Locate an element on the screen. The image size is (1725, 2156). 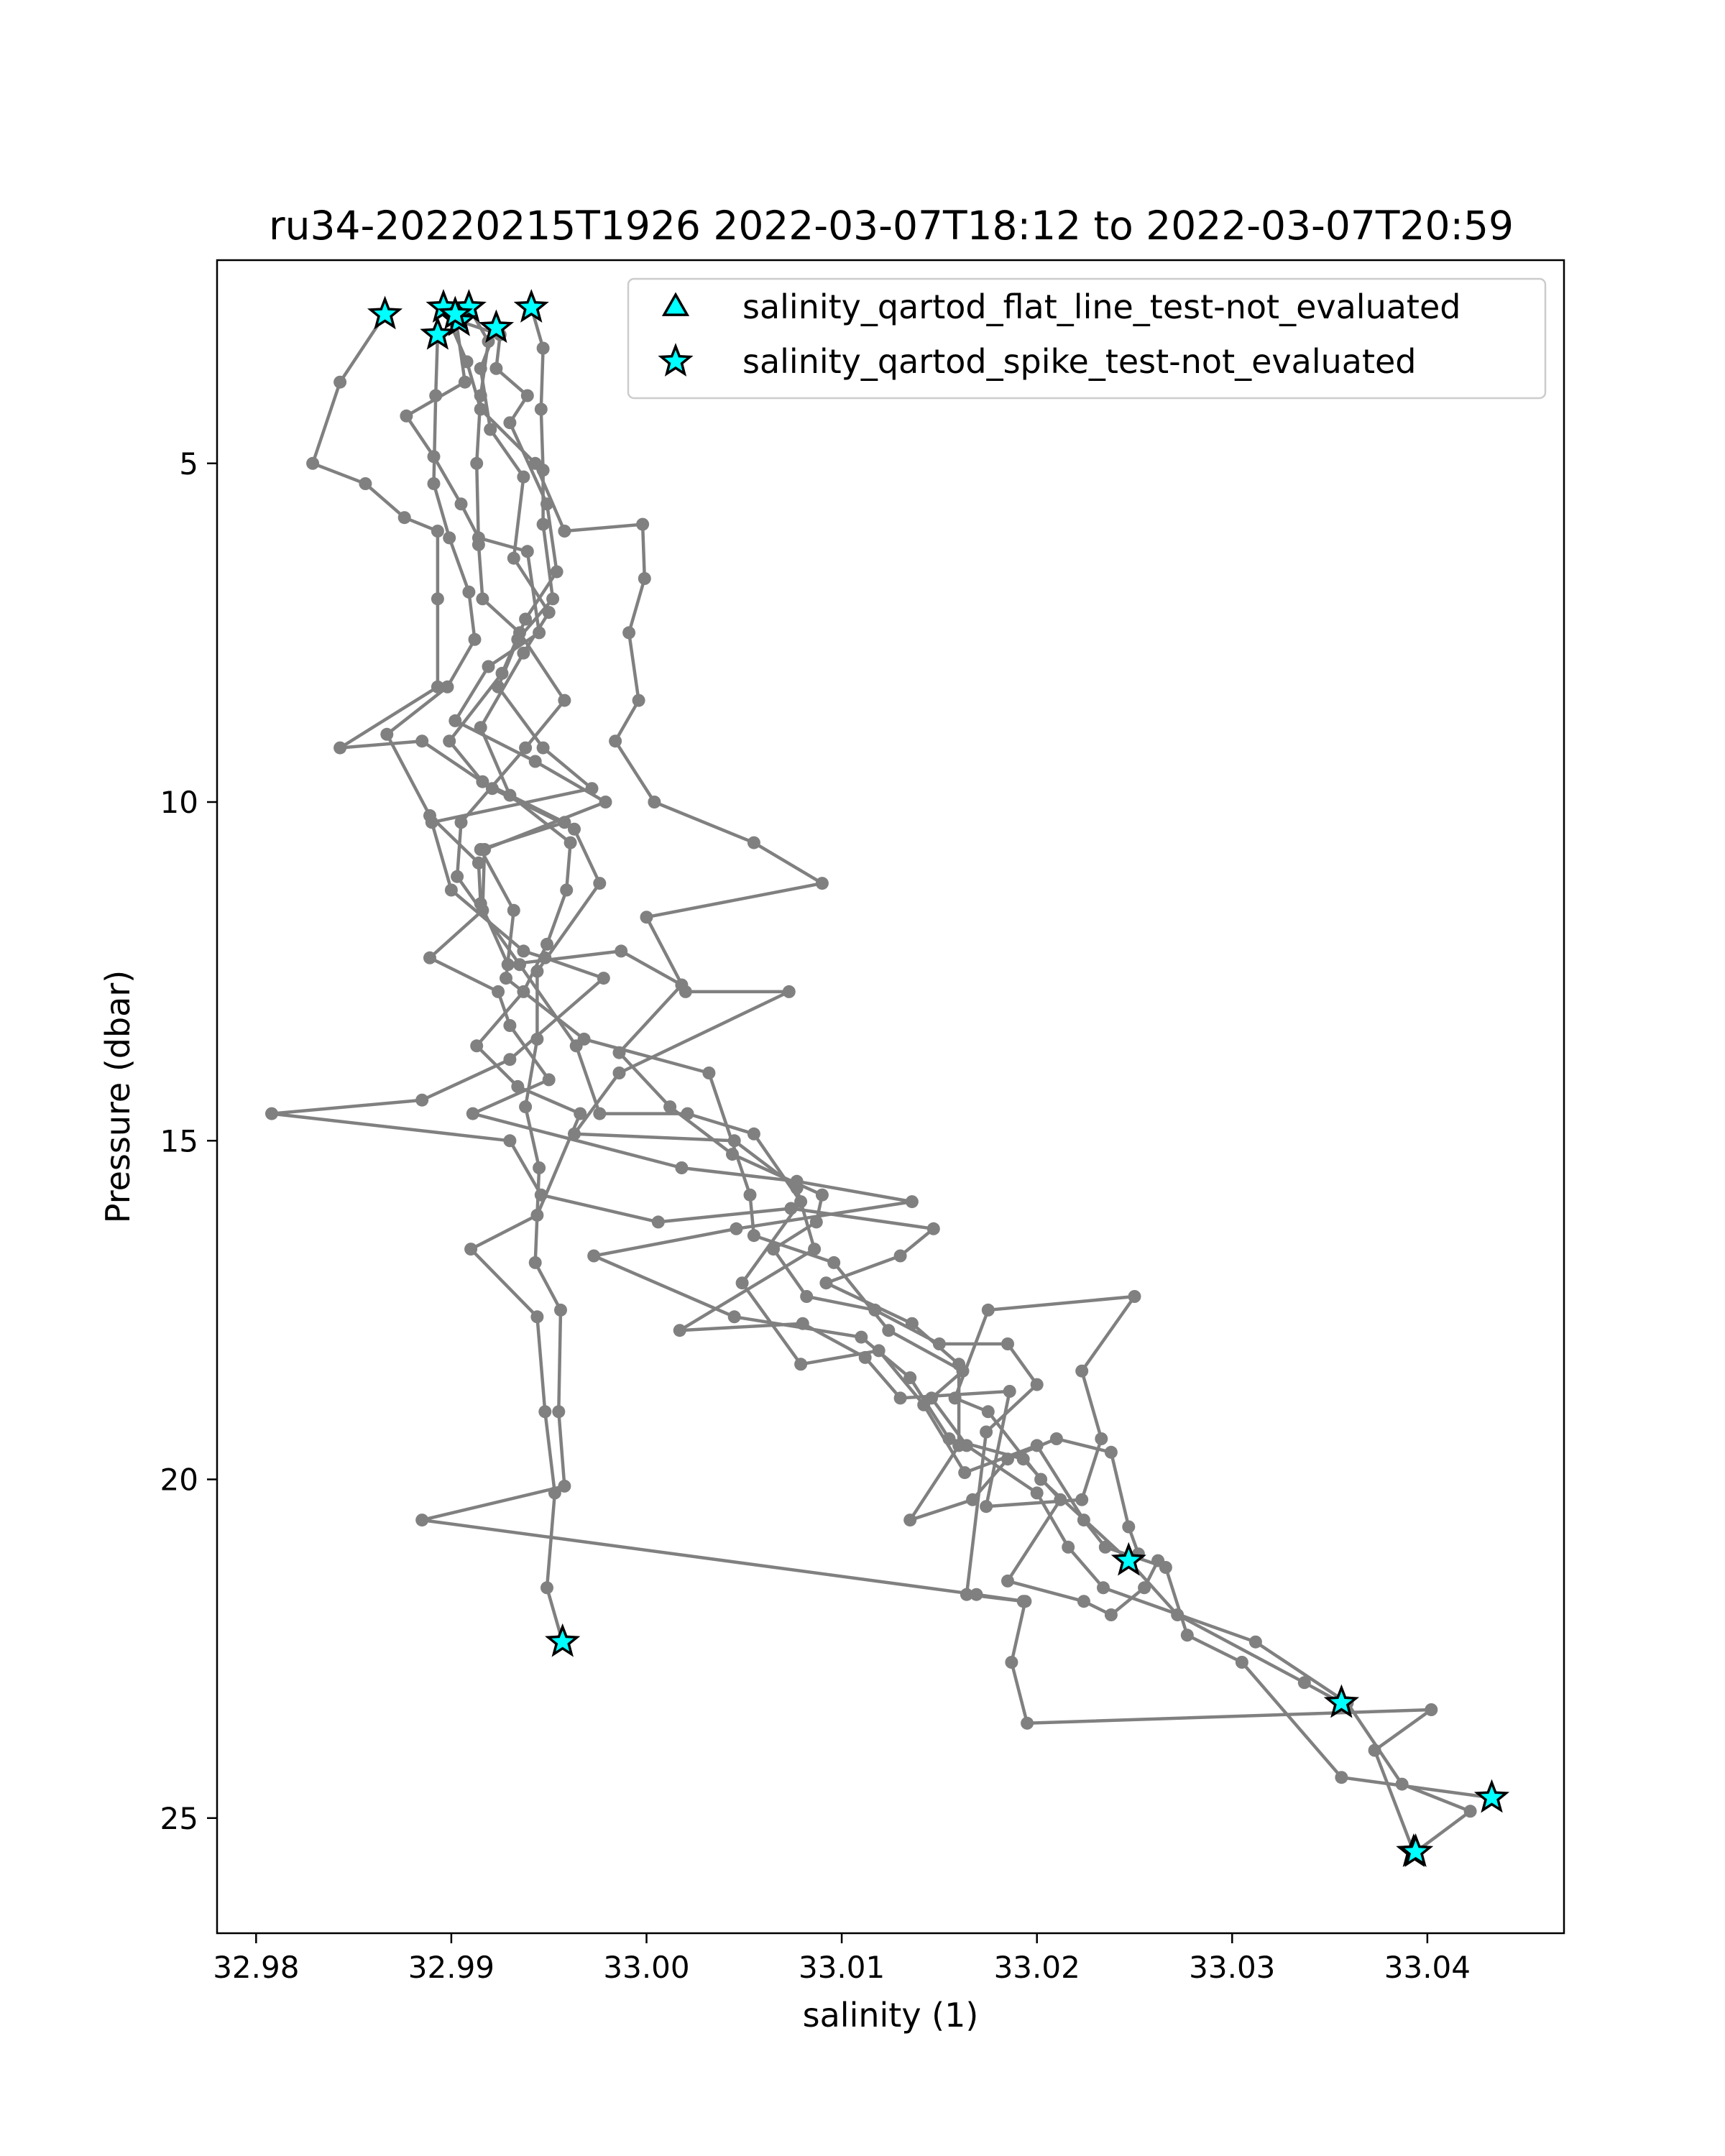
x-axis-label: salinity (1) is located at coordinates (891, 2016).